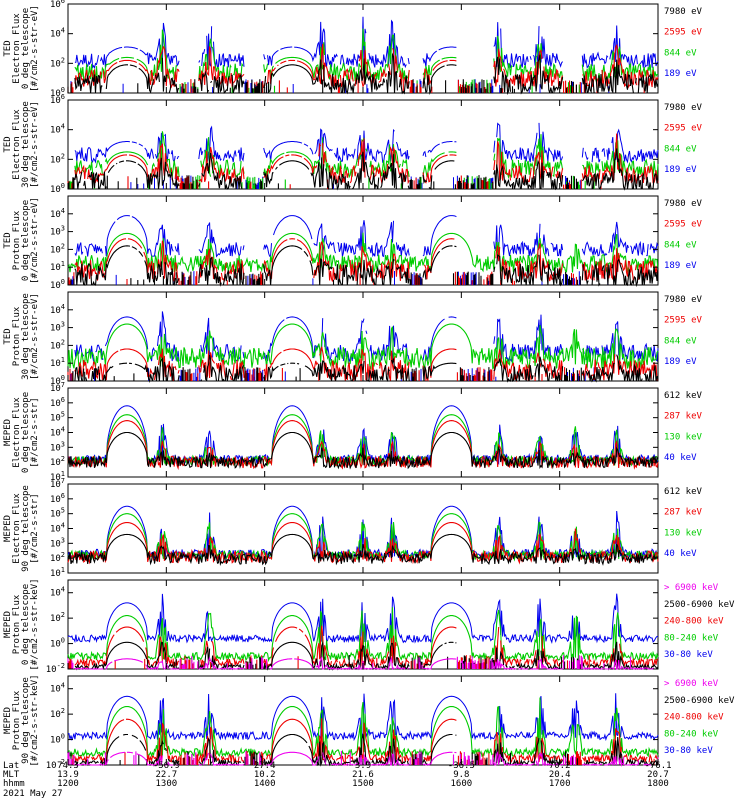  I want to click on series-line-844-ev, so click(363, 346).